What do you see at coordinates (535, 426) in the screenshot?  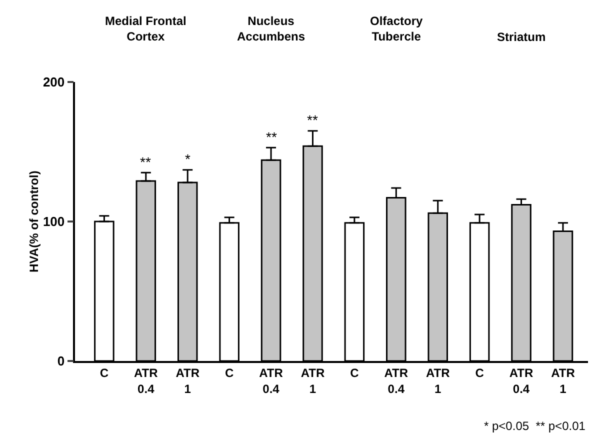 I see `text: * p<0.05 ** p<0.01` at bounding box center [535, 426].